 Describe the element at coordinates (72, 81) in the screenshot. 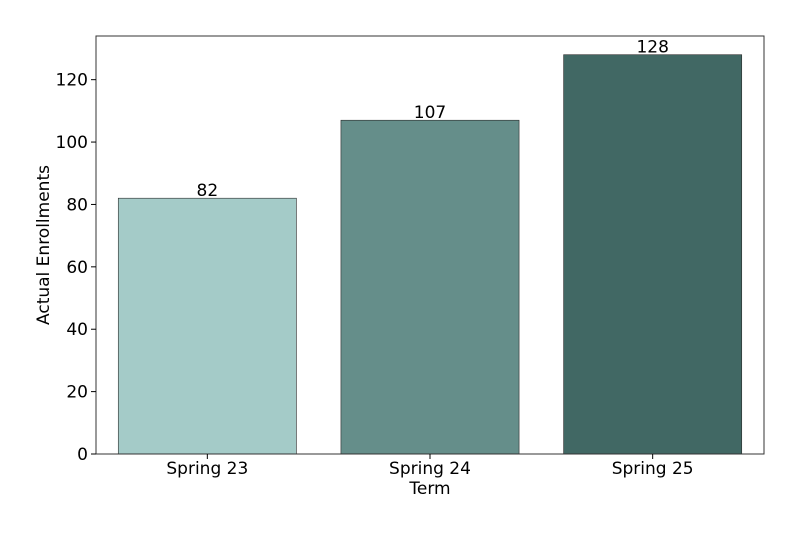

I see `y-tick-label: 120` at that location.